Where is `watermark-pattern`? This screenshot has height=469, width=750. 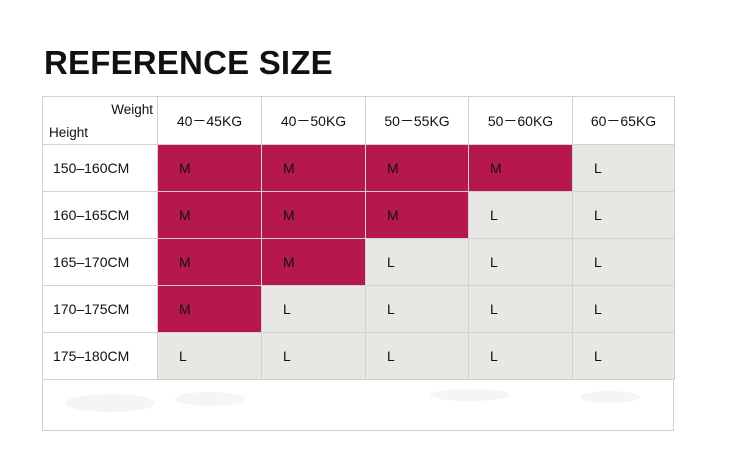 watermark-pattern is located at coordinates (352, 400).